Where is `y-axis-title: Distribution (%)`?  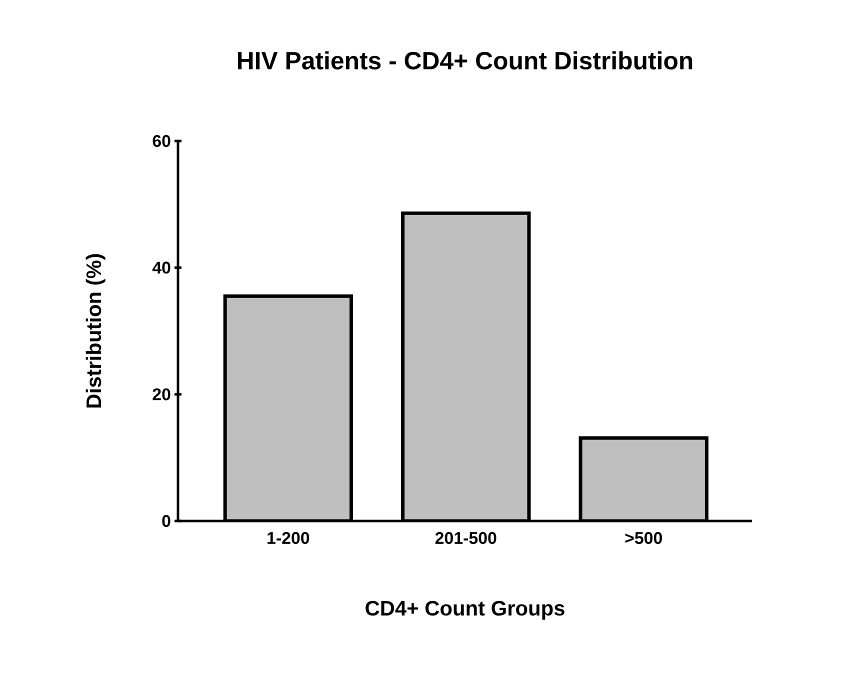 y-axis-title: Distribution (%) is located at coordinates (96, 331).